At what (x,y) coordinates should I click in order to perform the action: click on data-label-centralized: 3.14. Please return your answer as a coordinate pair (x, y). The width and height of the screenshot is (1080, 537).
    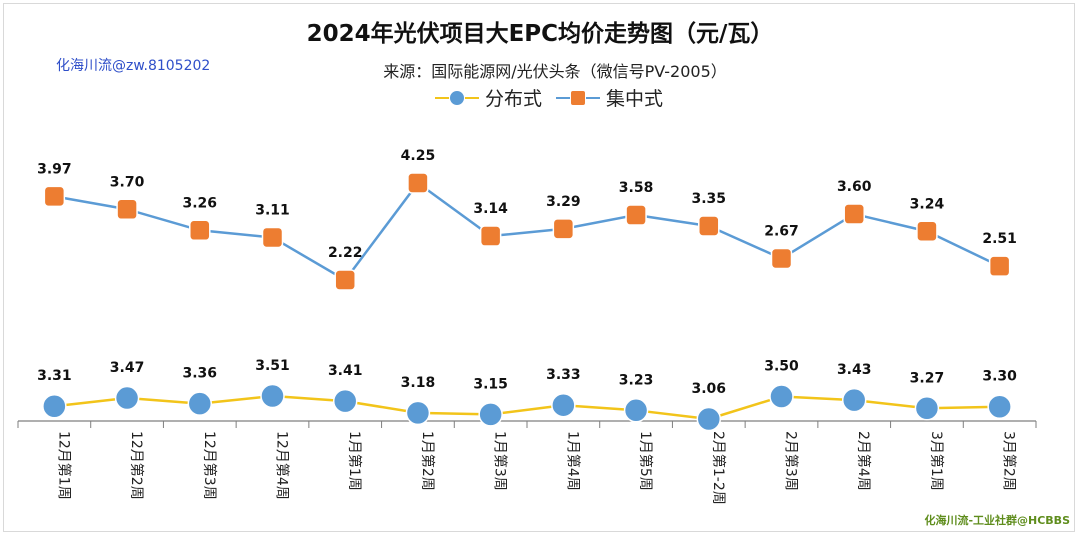
    Looking at the image, I should click on (490, 209).